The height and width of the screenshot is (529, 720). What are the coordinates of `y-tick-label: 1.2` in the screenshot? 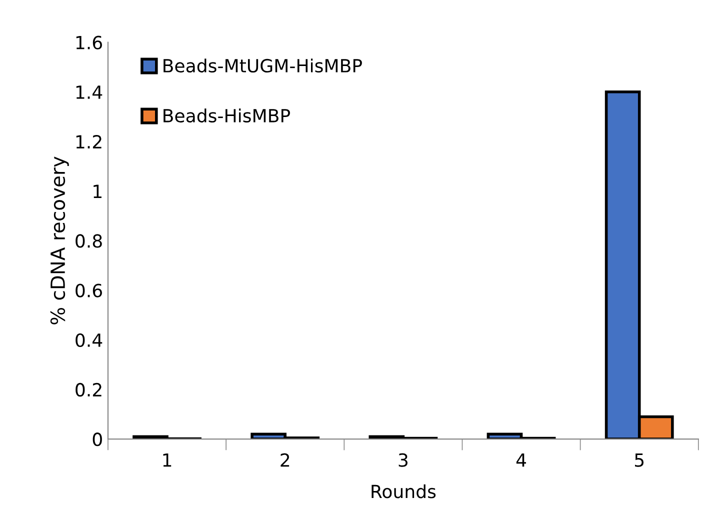 It's located at (89, 141).